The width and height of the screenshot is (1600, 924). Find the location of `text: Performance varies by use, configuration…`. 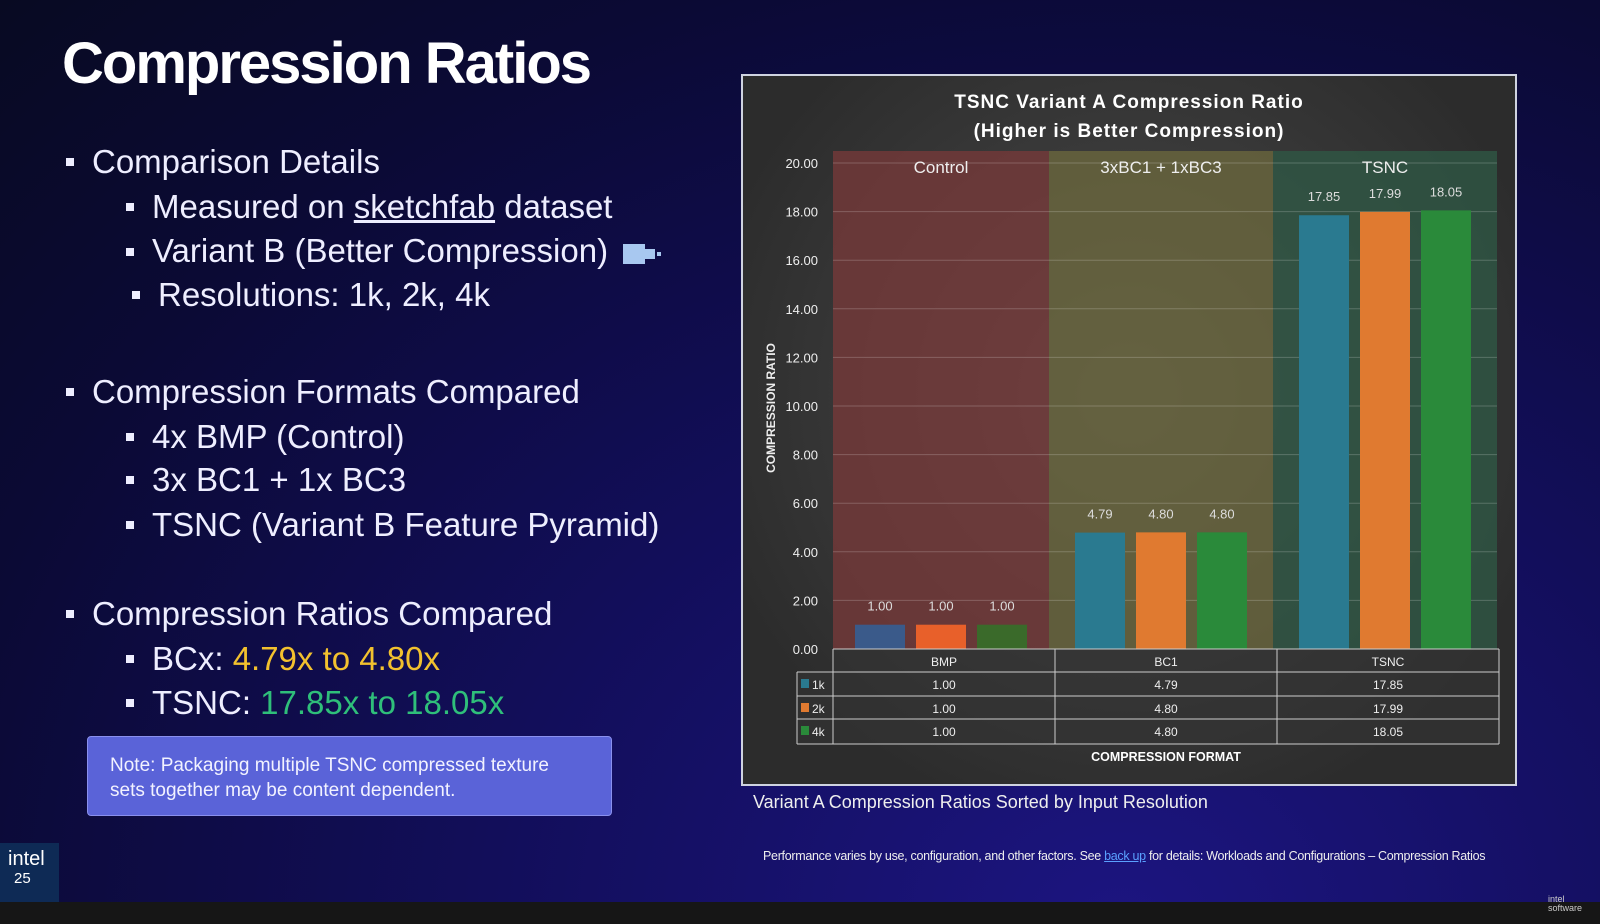

text: Performance varies by use, configuration… is located at coordinates (934, 856).